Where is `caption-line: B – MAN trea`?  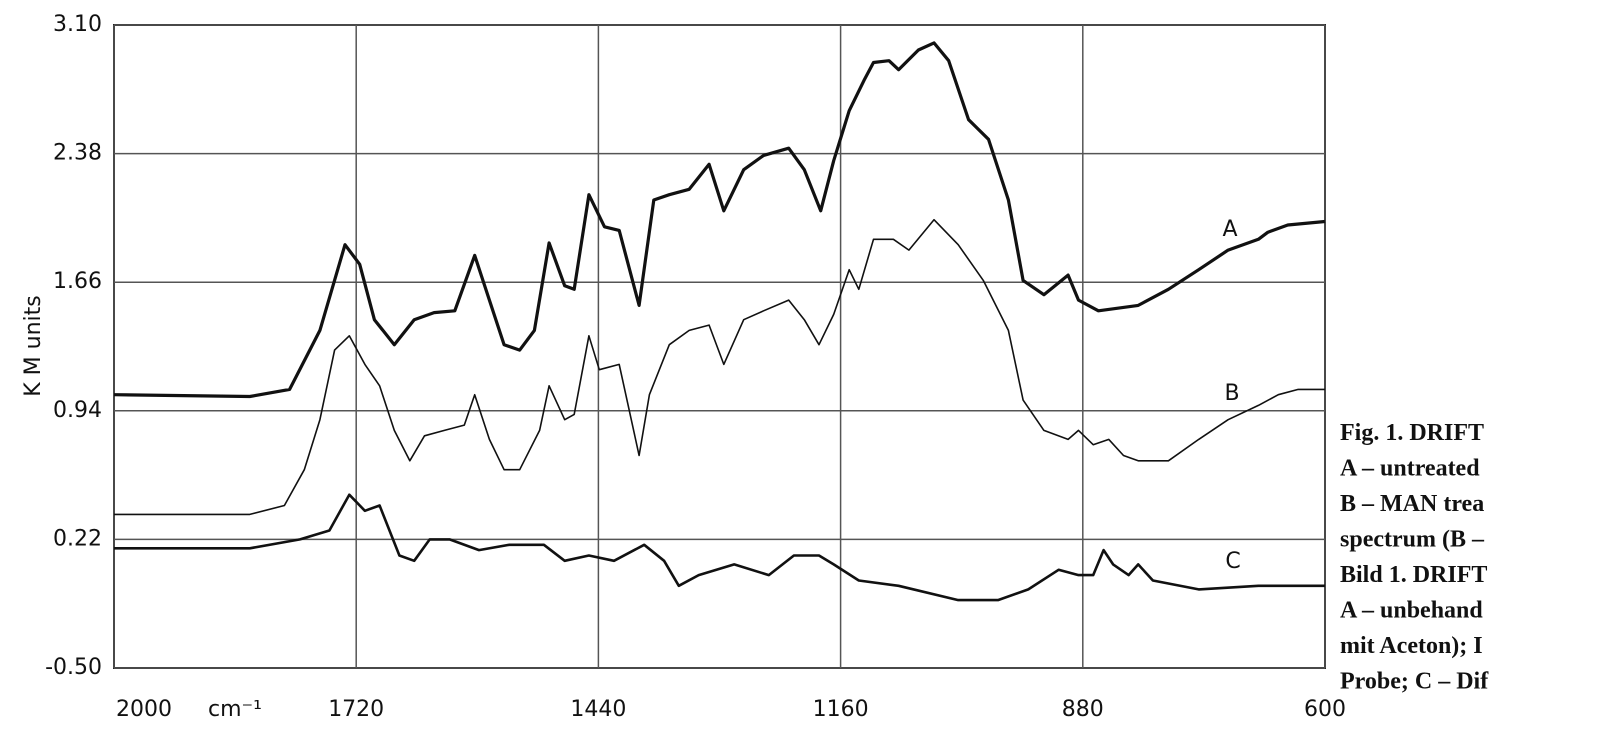
caption-line: B – MAN trea is located at coordinates (1412, 504).